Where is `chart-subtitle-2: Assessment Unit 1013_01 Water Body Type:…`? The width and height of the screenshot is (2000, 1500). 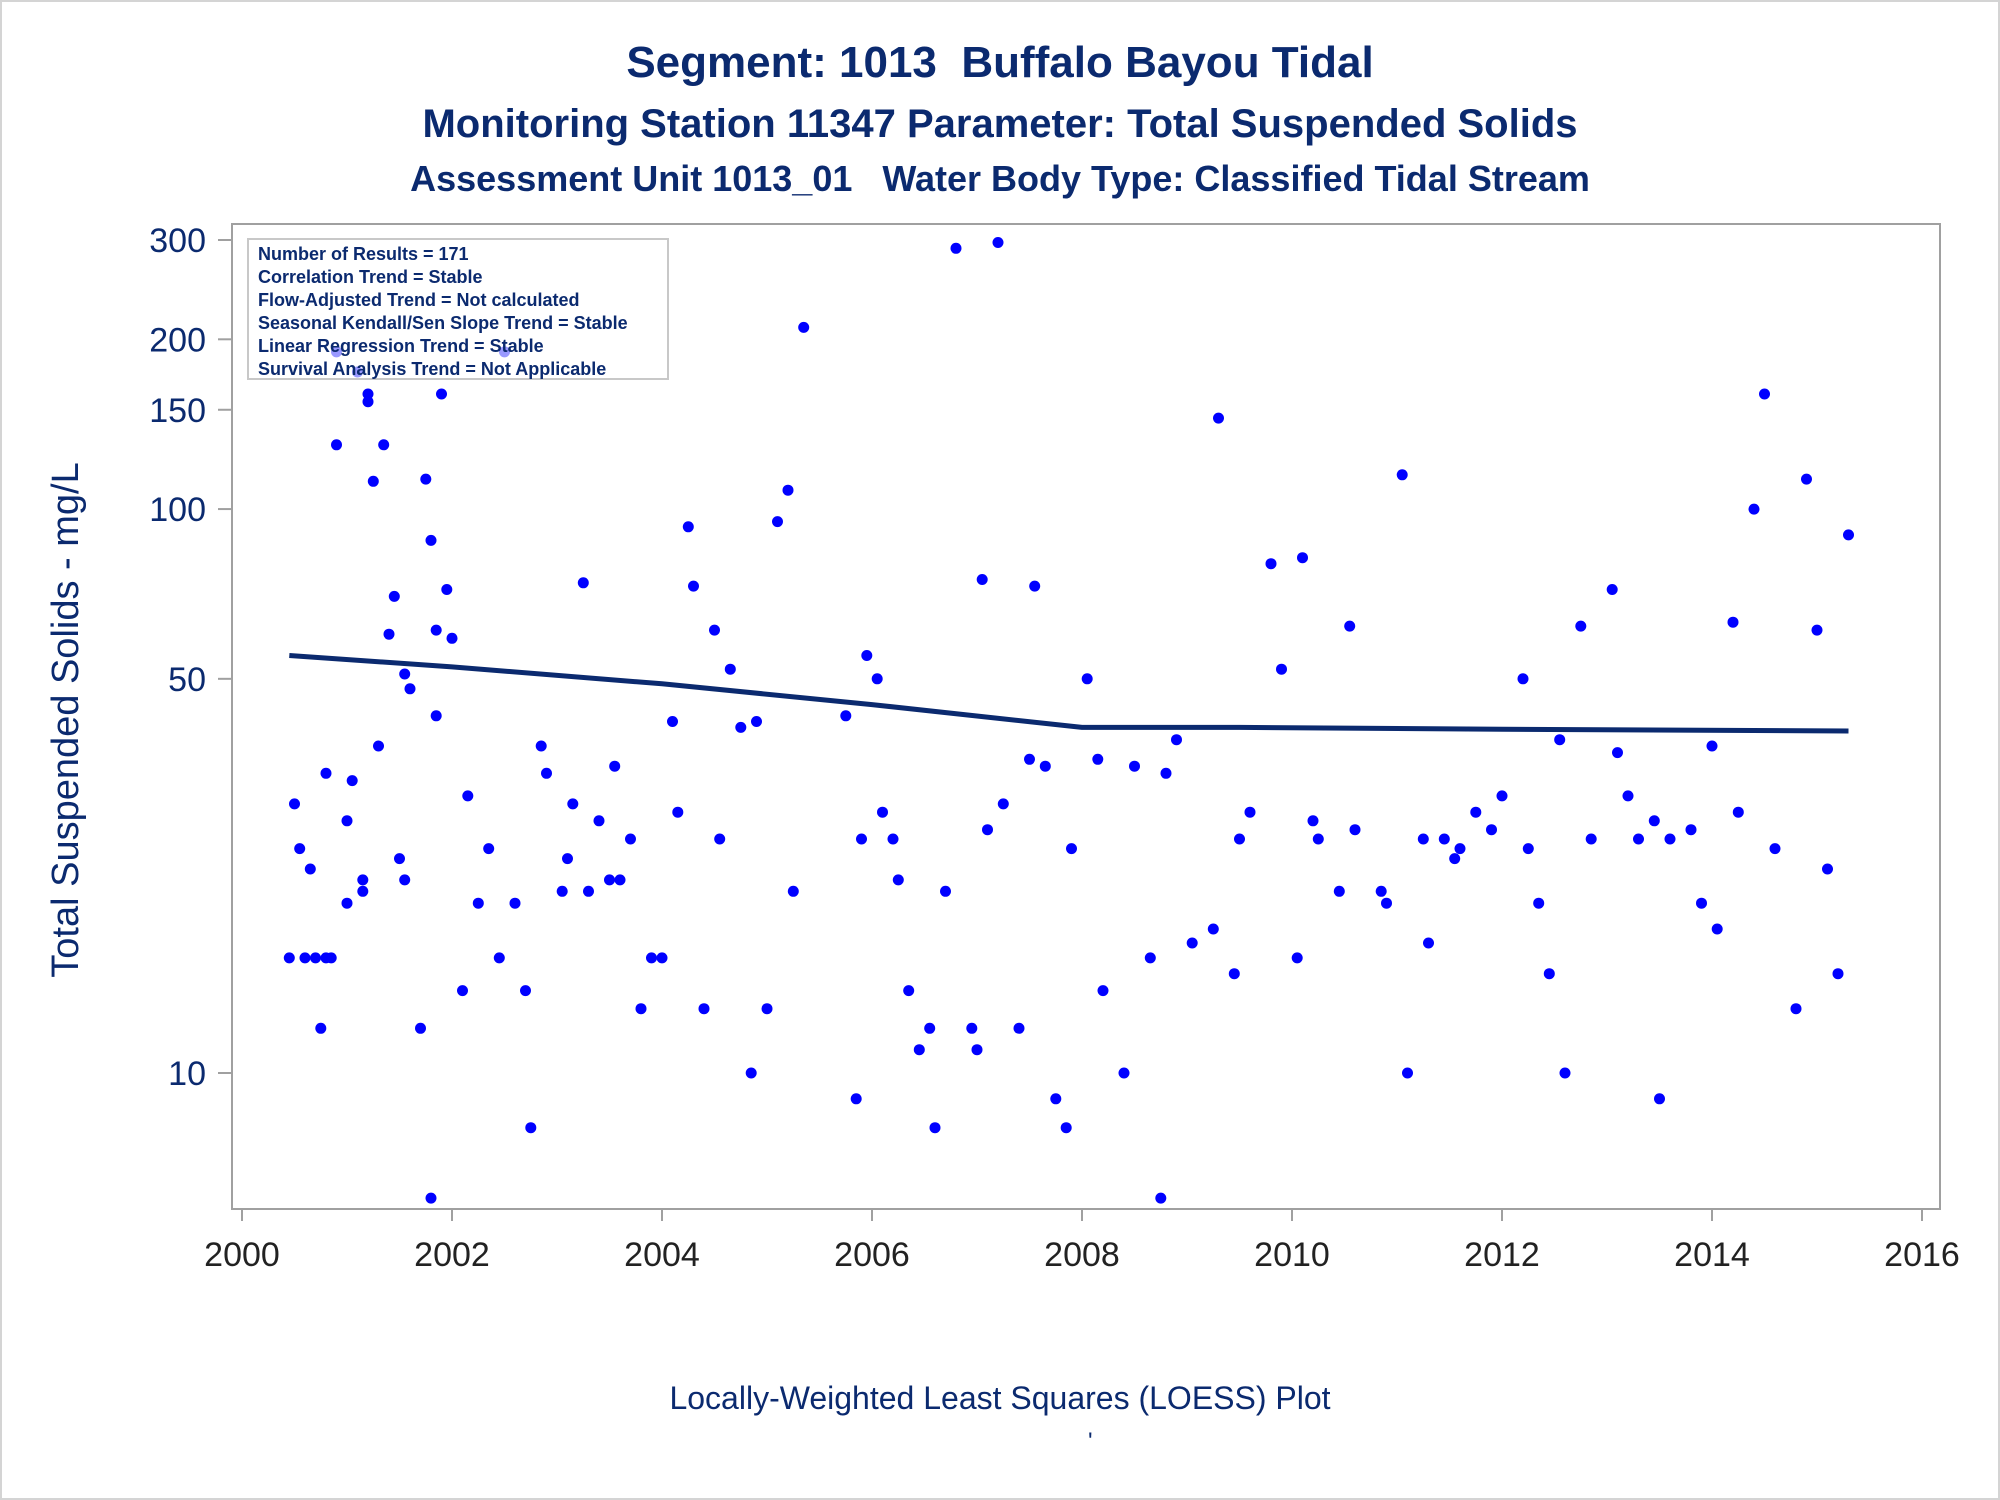 chart-subtitle-2: Assessment Unit 1013_01 Water Body Type:… is located at coordinates (1000, 178).